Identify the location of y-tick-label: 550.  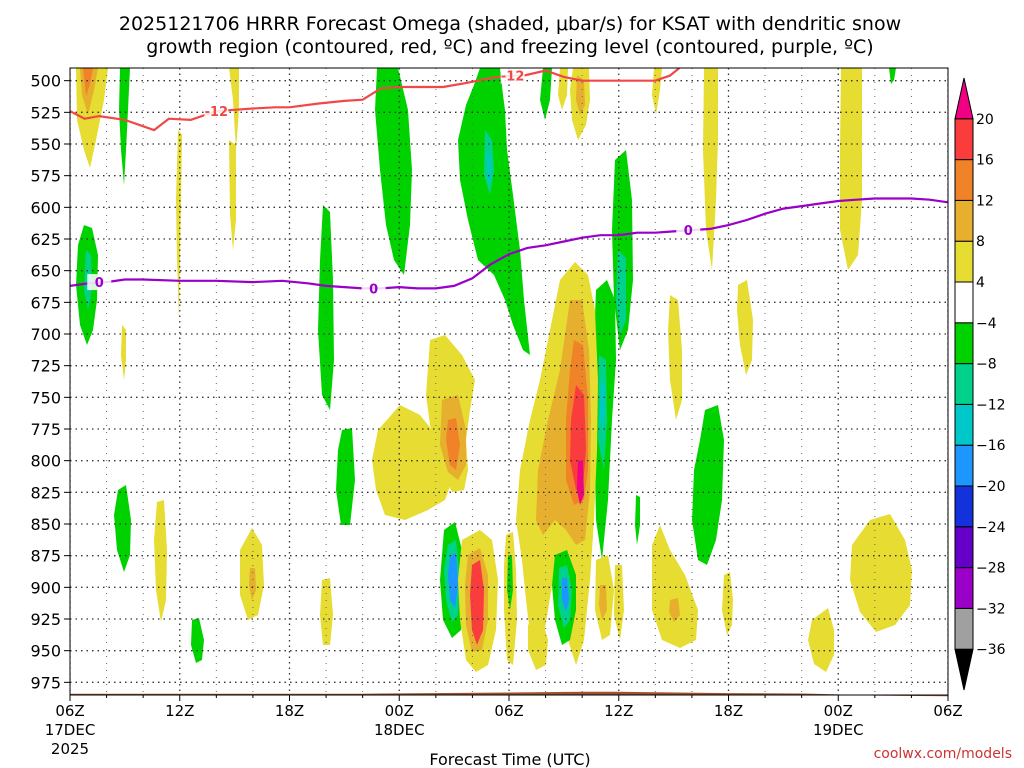
(45, 144).